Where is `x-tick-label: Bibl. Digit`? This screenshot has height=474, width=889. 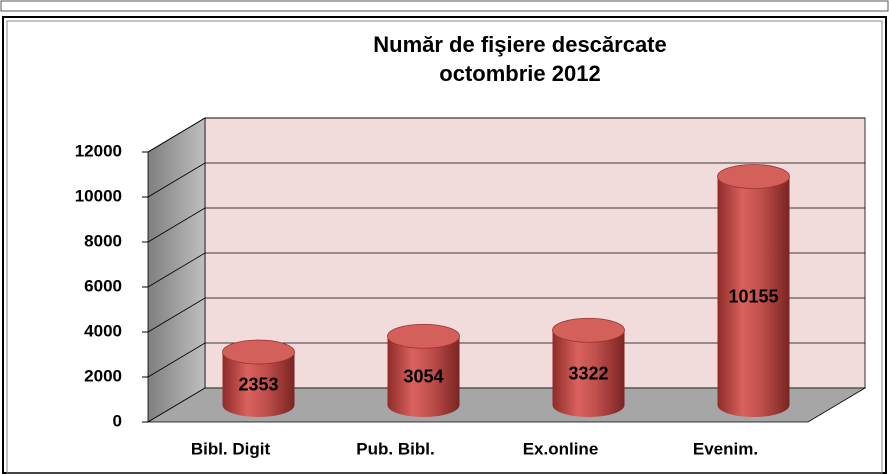 x-tick-label: Bibl. Digit is located at coordinates (231, 448).